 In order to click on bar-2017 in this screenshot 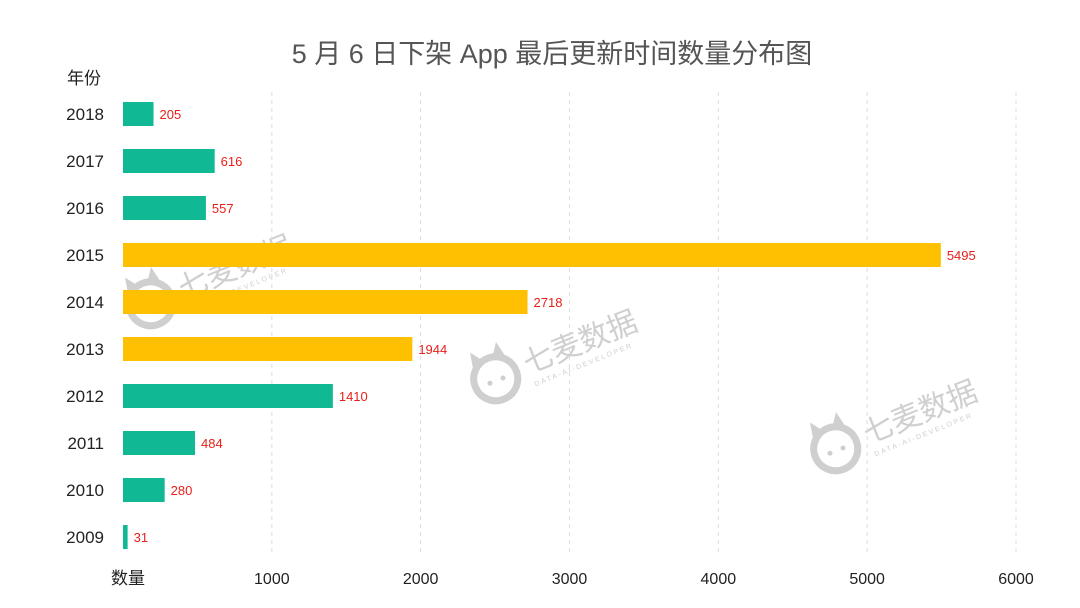, I will do `click(169, 161)`.